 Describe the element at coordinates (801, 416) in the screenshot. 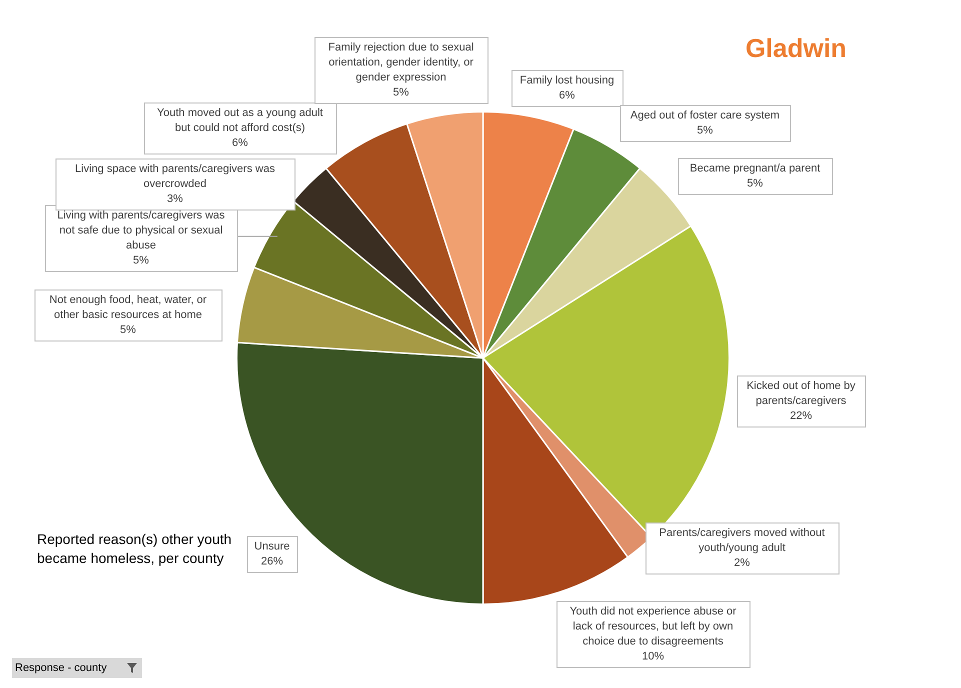

I see `data-label: 22%` at that location.